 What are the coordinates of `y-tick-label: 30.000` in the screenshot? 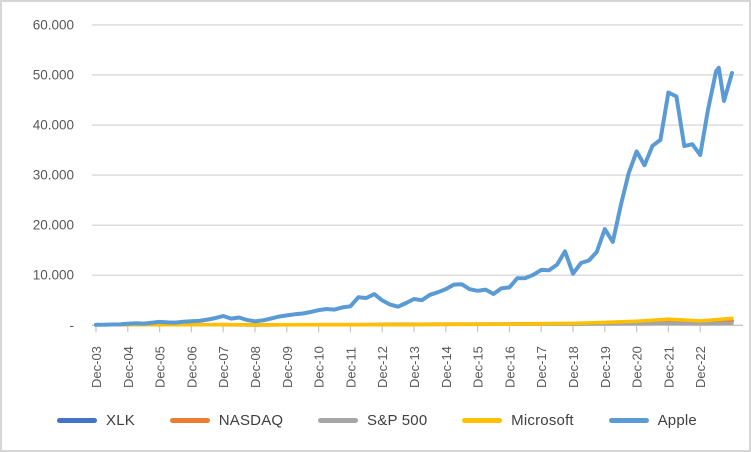 It's located at (53, 175).